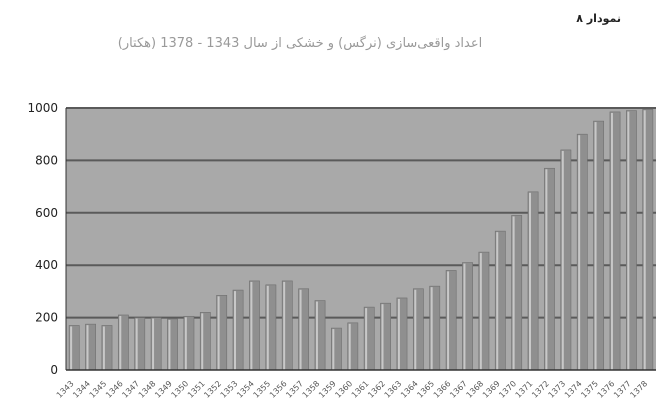  Describe the element at coordinates (262, 389) in the screenshot. I see `x-tick-label: 1355` at that location.